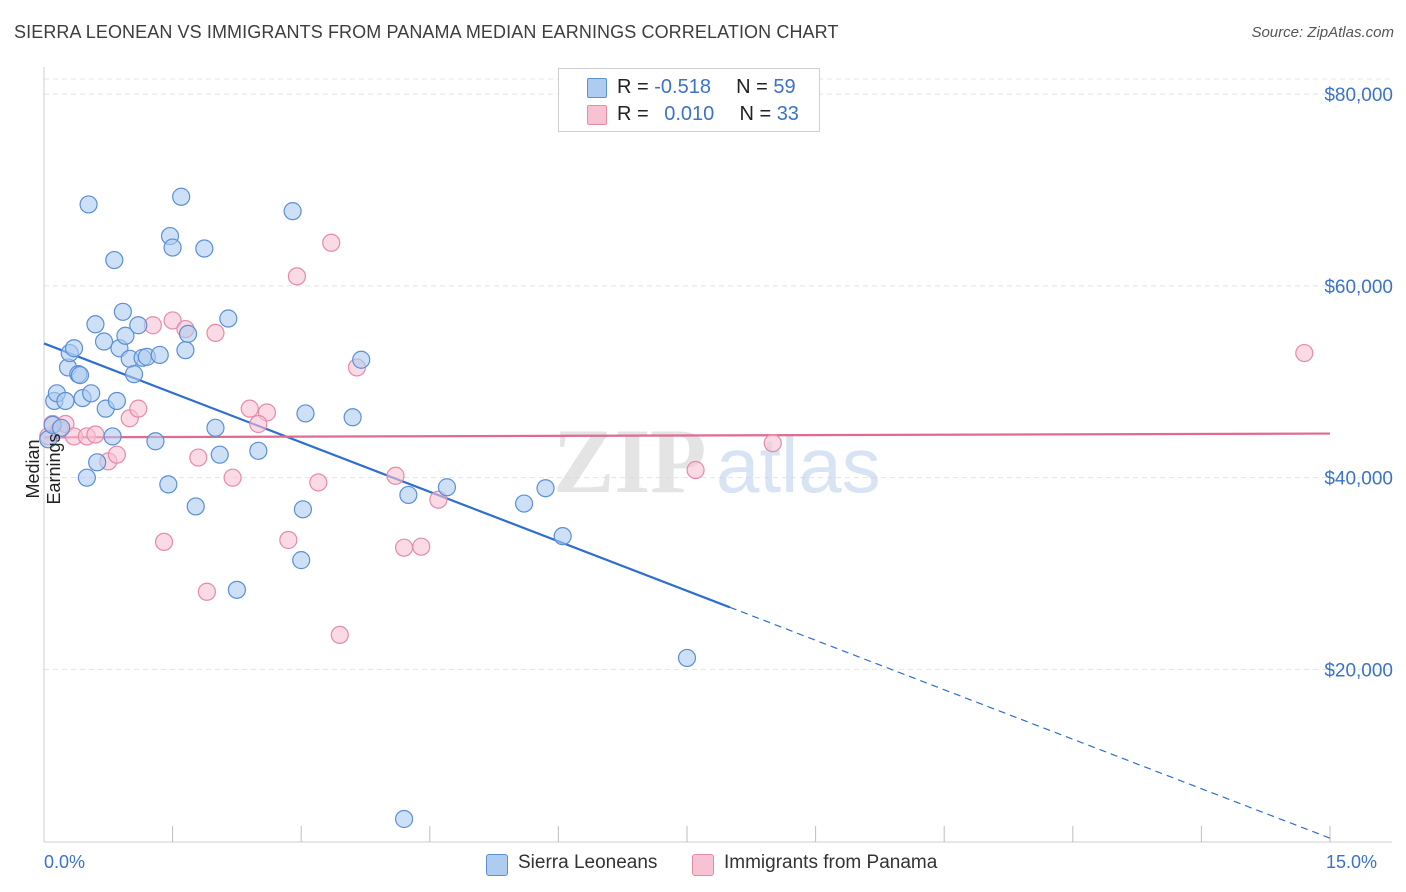 The height and width of the screenshot is (892, 1406). What do you see at coordinates (1352, 862) in the screenshot?
I see `x-max-label: 15.0%` at bounding box center [1352, 862].